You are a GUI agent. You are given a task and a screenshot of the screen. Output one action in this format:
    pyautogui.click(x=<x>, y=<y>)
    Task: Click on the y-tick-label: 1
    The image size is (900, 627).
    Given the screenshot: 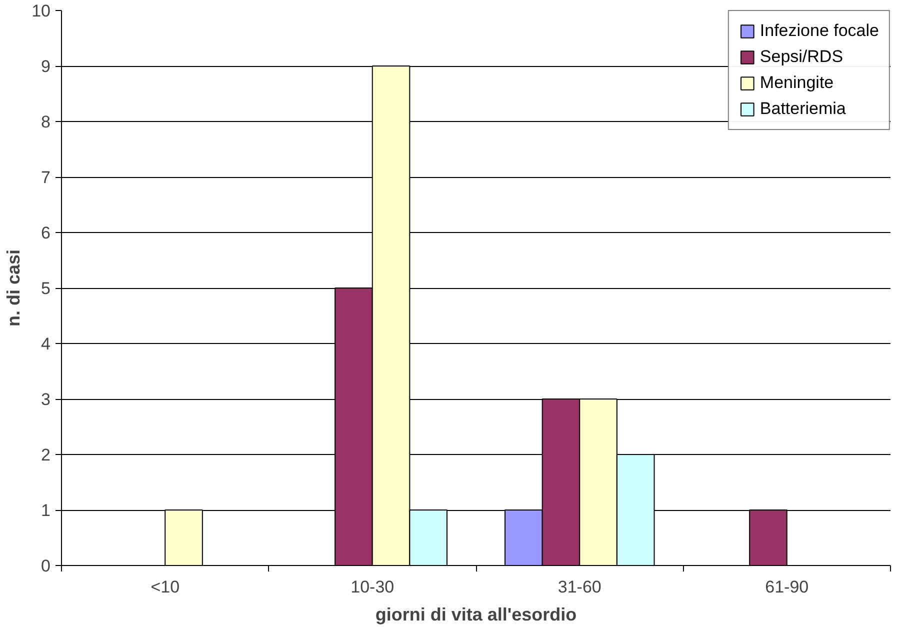 What is the action you would take?
    pyautogui.click(x=46, y=510)
    